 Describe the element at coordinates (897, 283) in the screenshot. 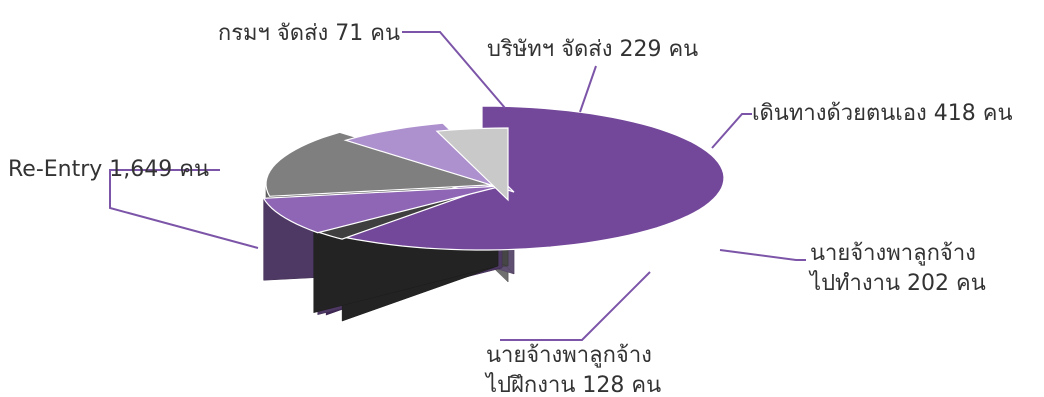

I see `slice-label-emp_work-line2: ไปทำงาน 202 คน` at that location.